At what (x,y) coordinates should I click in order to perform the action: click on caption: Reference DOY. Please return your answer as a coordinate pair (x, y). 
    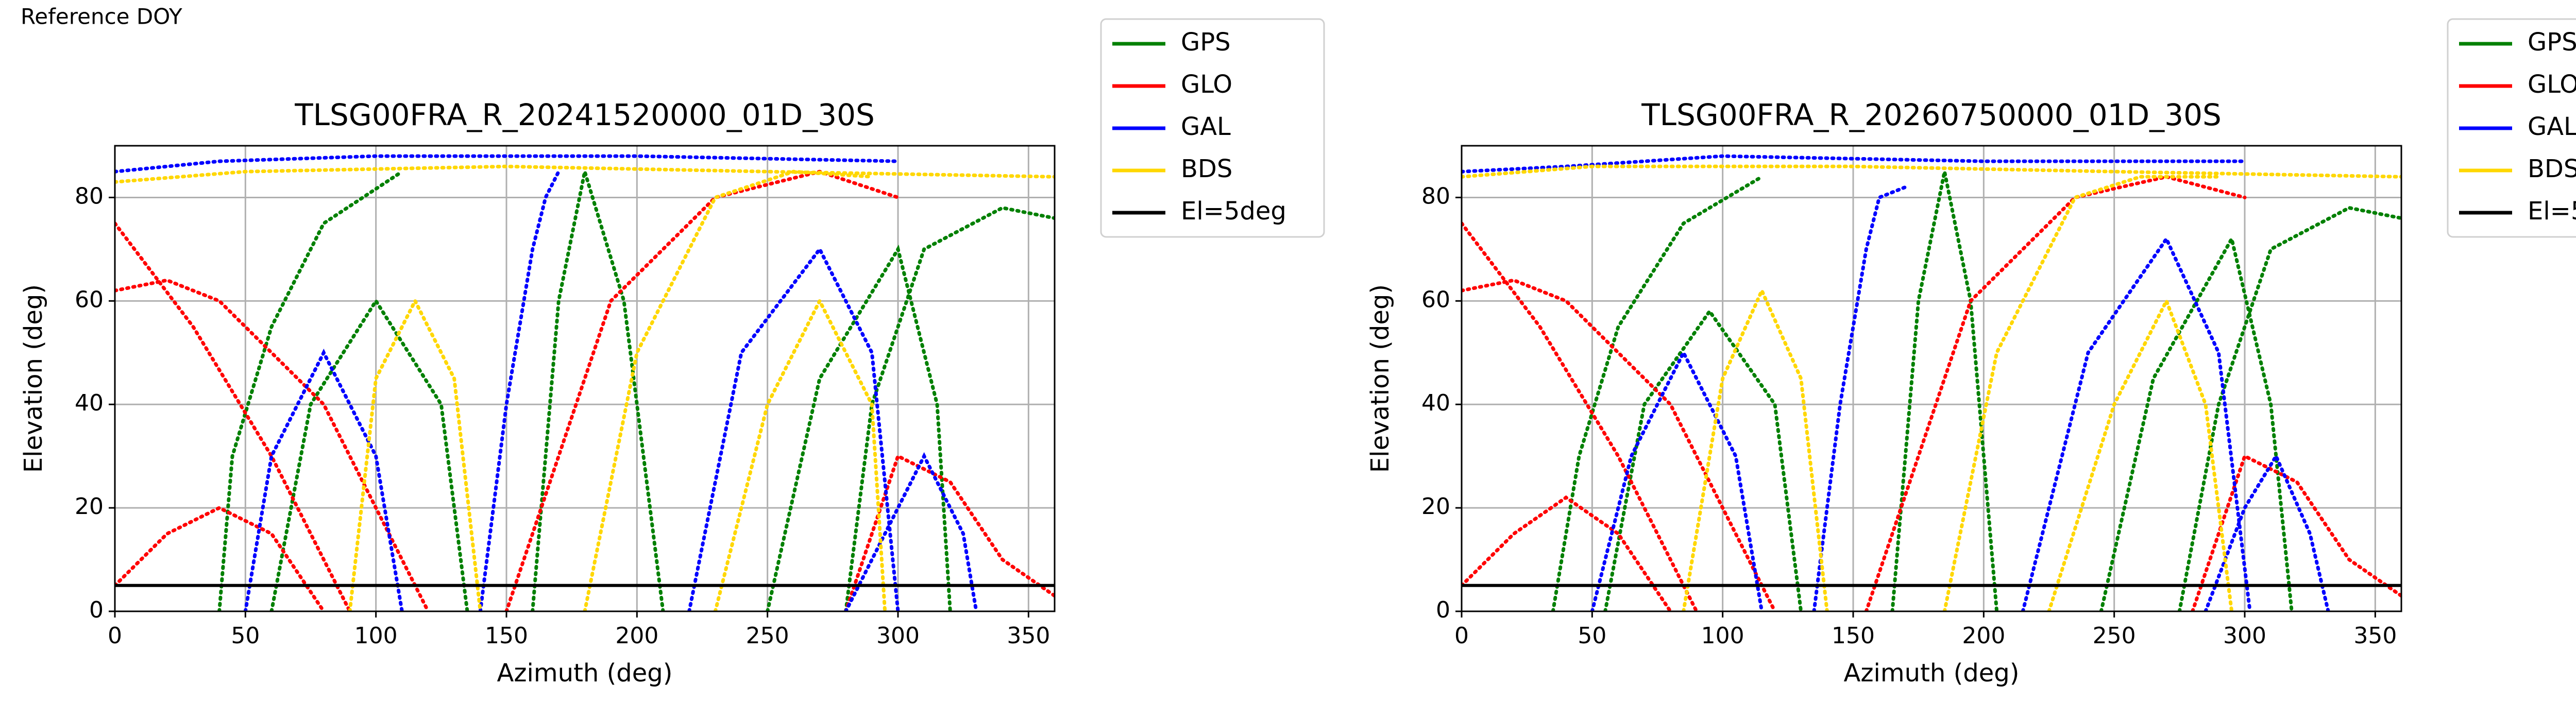
    Looking at the image, I should click on (101, 16).